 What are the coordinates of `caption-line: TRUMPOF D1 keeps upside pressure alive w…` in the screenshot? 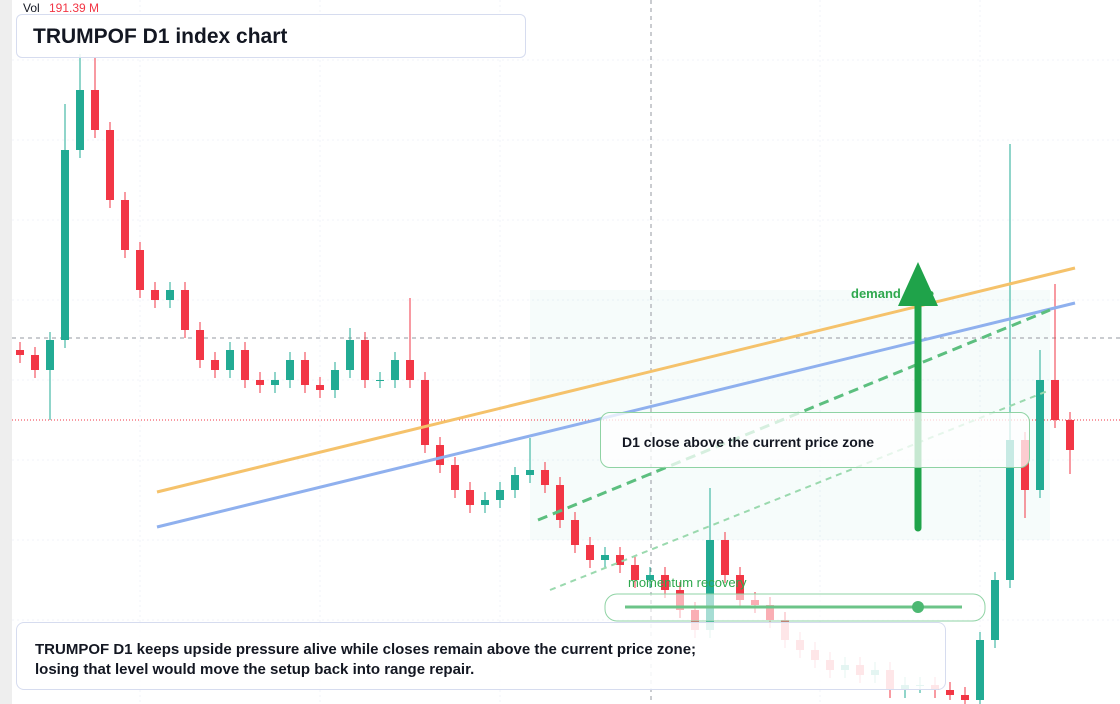 It's located at (366, 649).